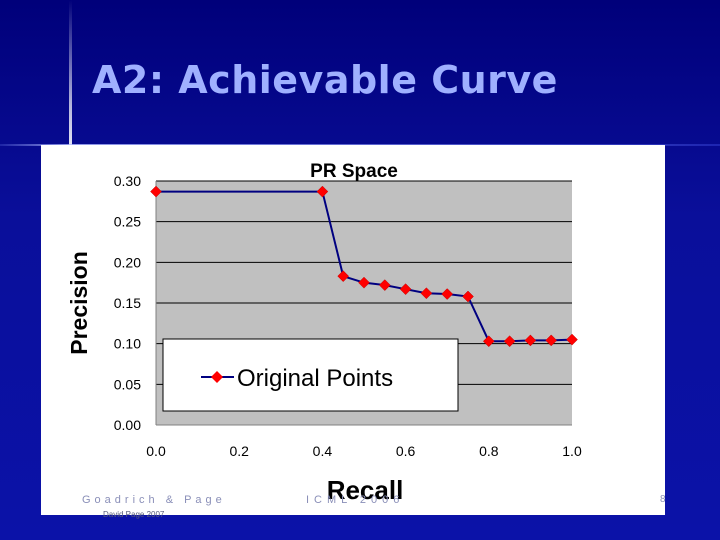  Describe the element at coordinates (323, 451) in the screenshot. I see `x-tick-label: 0.4` at that location.